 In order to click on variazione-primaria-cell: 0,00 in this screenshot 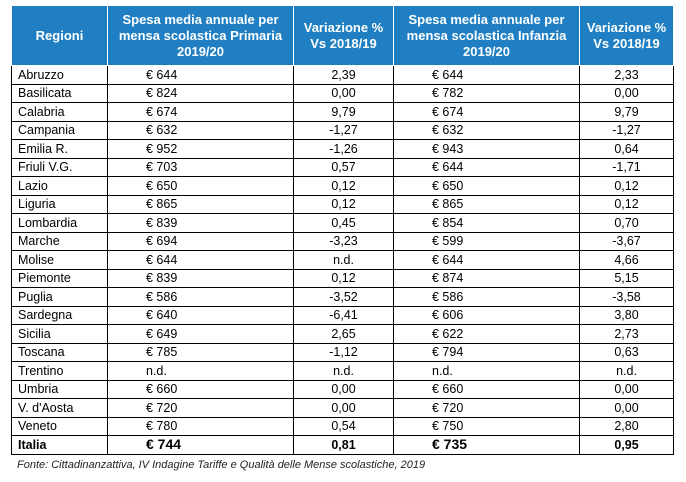, I will do `click(343, 93)`.